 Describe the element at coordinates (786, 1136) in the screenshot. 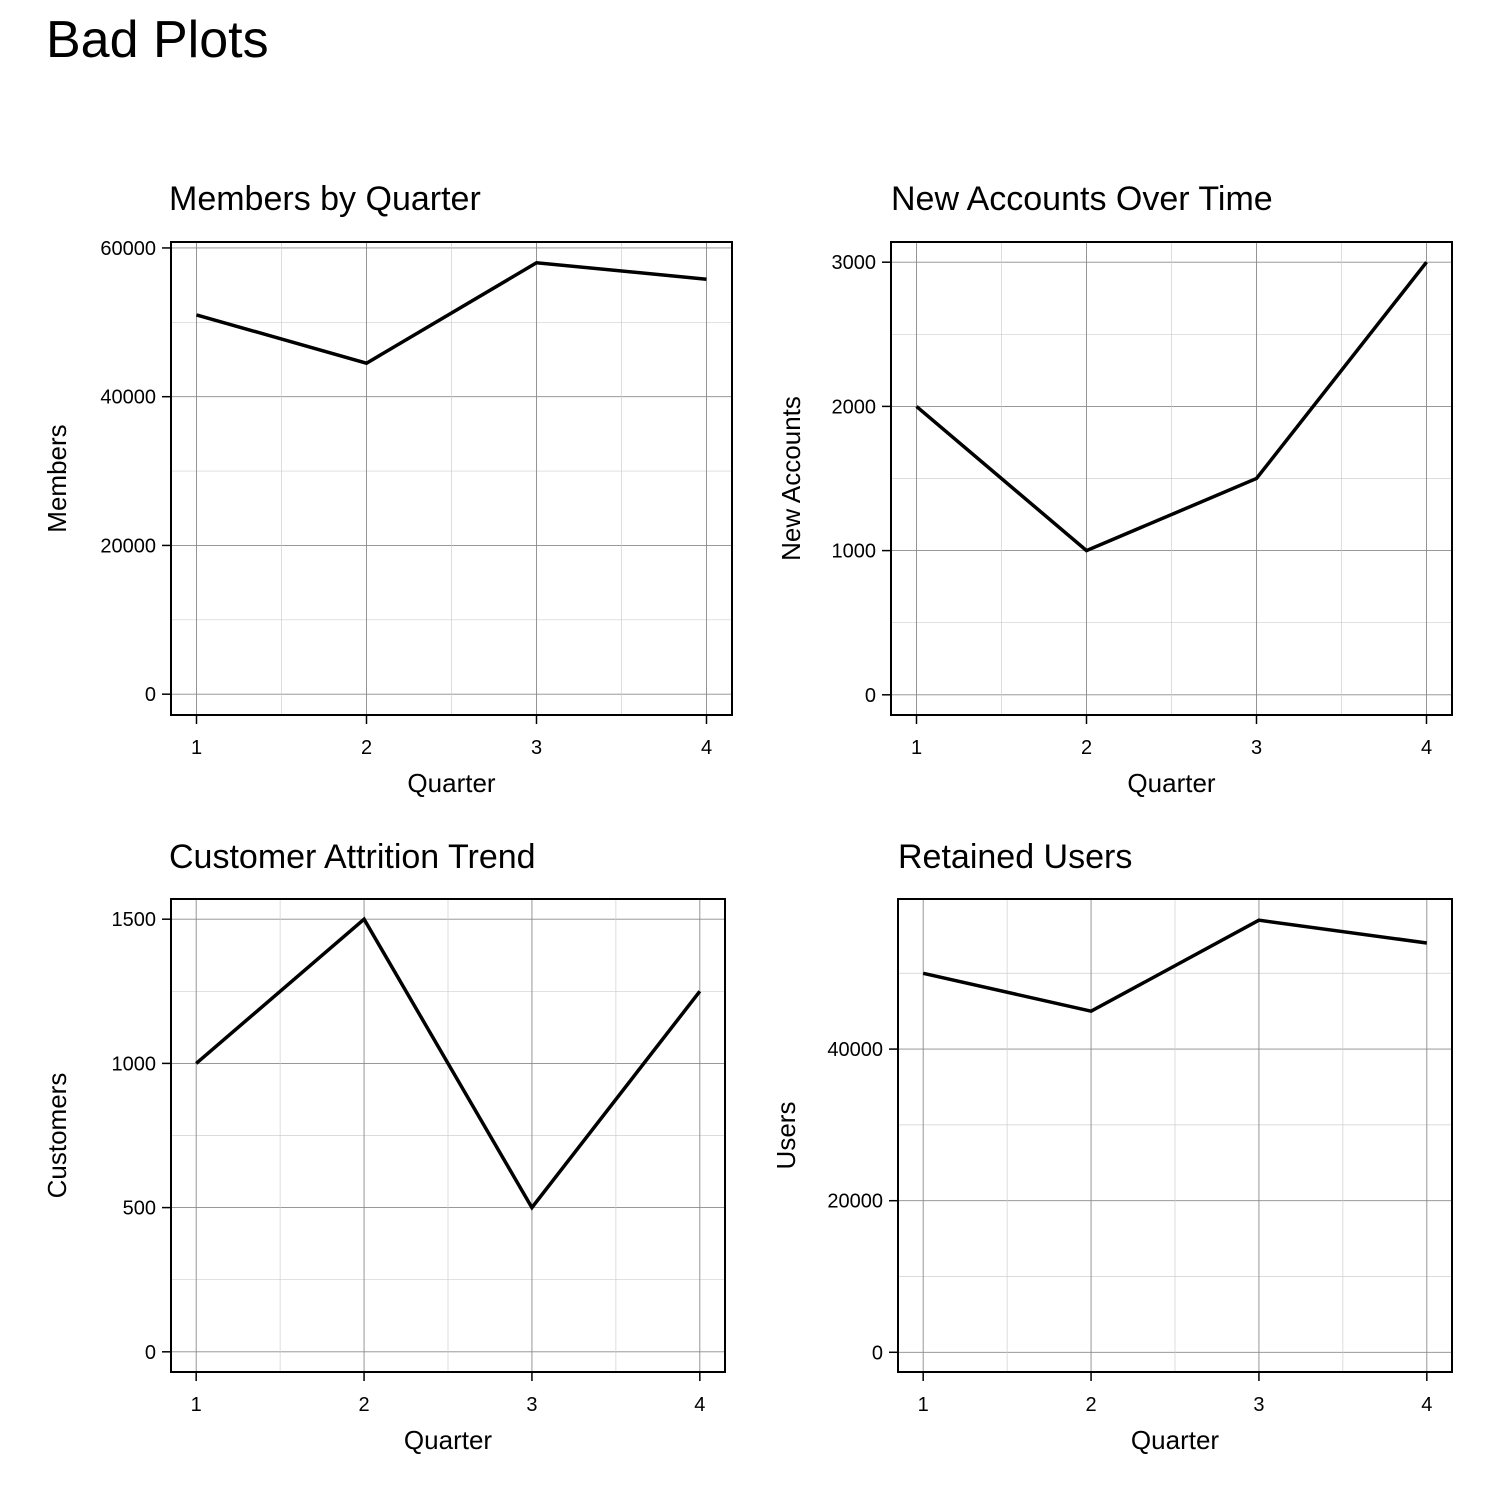

I see `y-axis-label: Users` at that location.